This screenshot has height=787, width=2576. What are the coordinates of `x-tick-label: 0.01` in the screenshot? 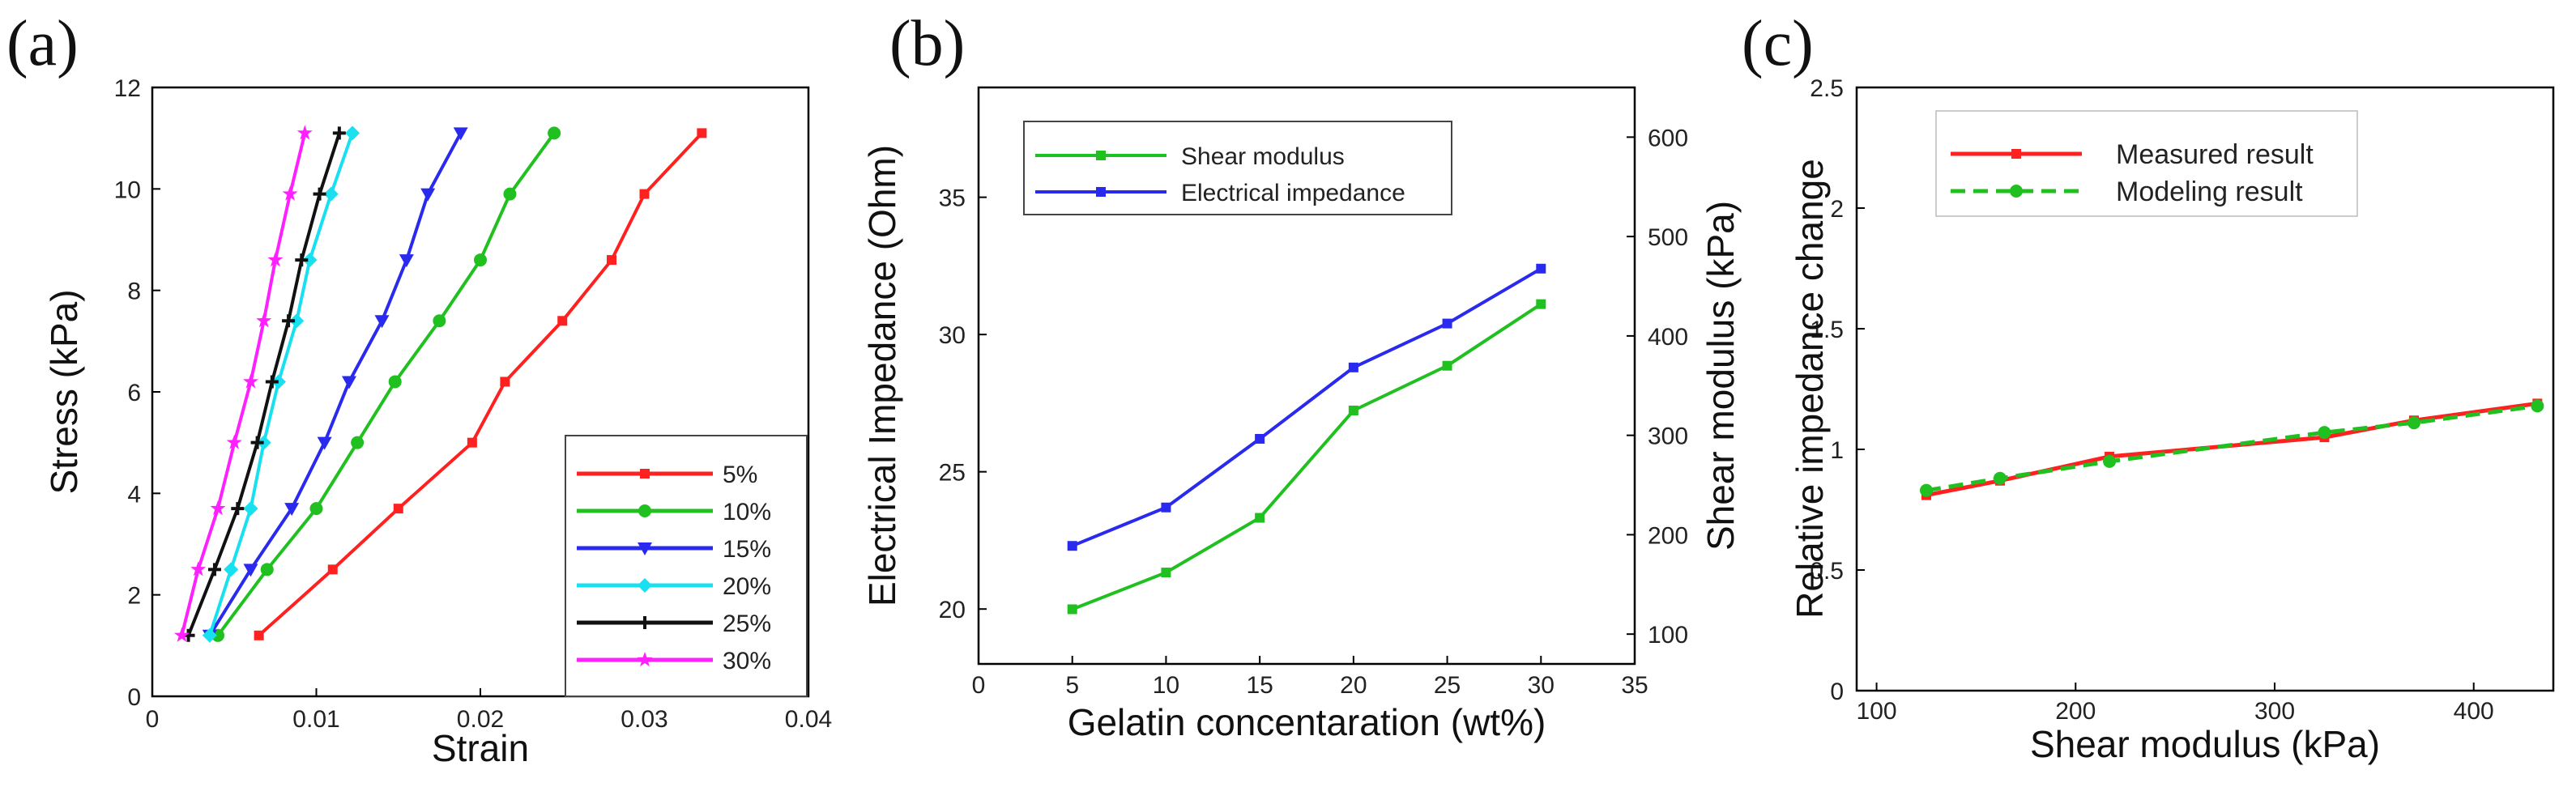 It's located at (316, 719).